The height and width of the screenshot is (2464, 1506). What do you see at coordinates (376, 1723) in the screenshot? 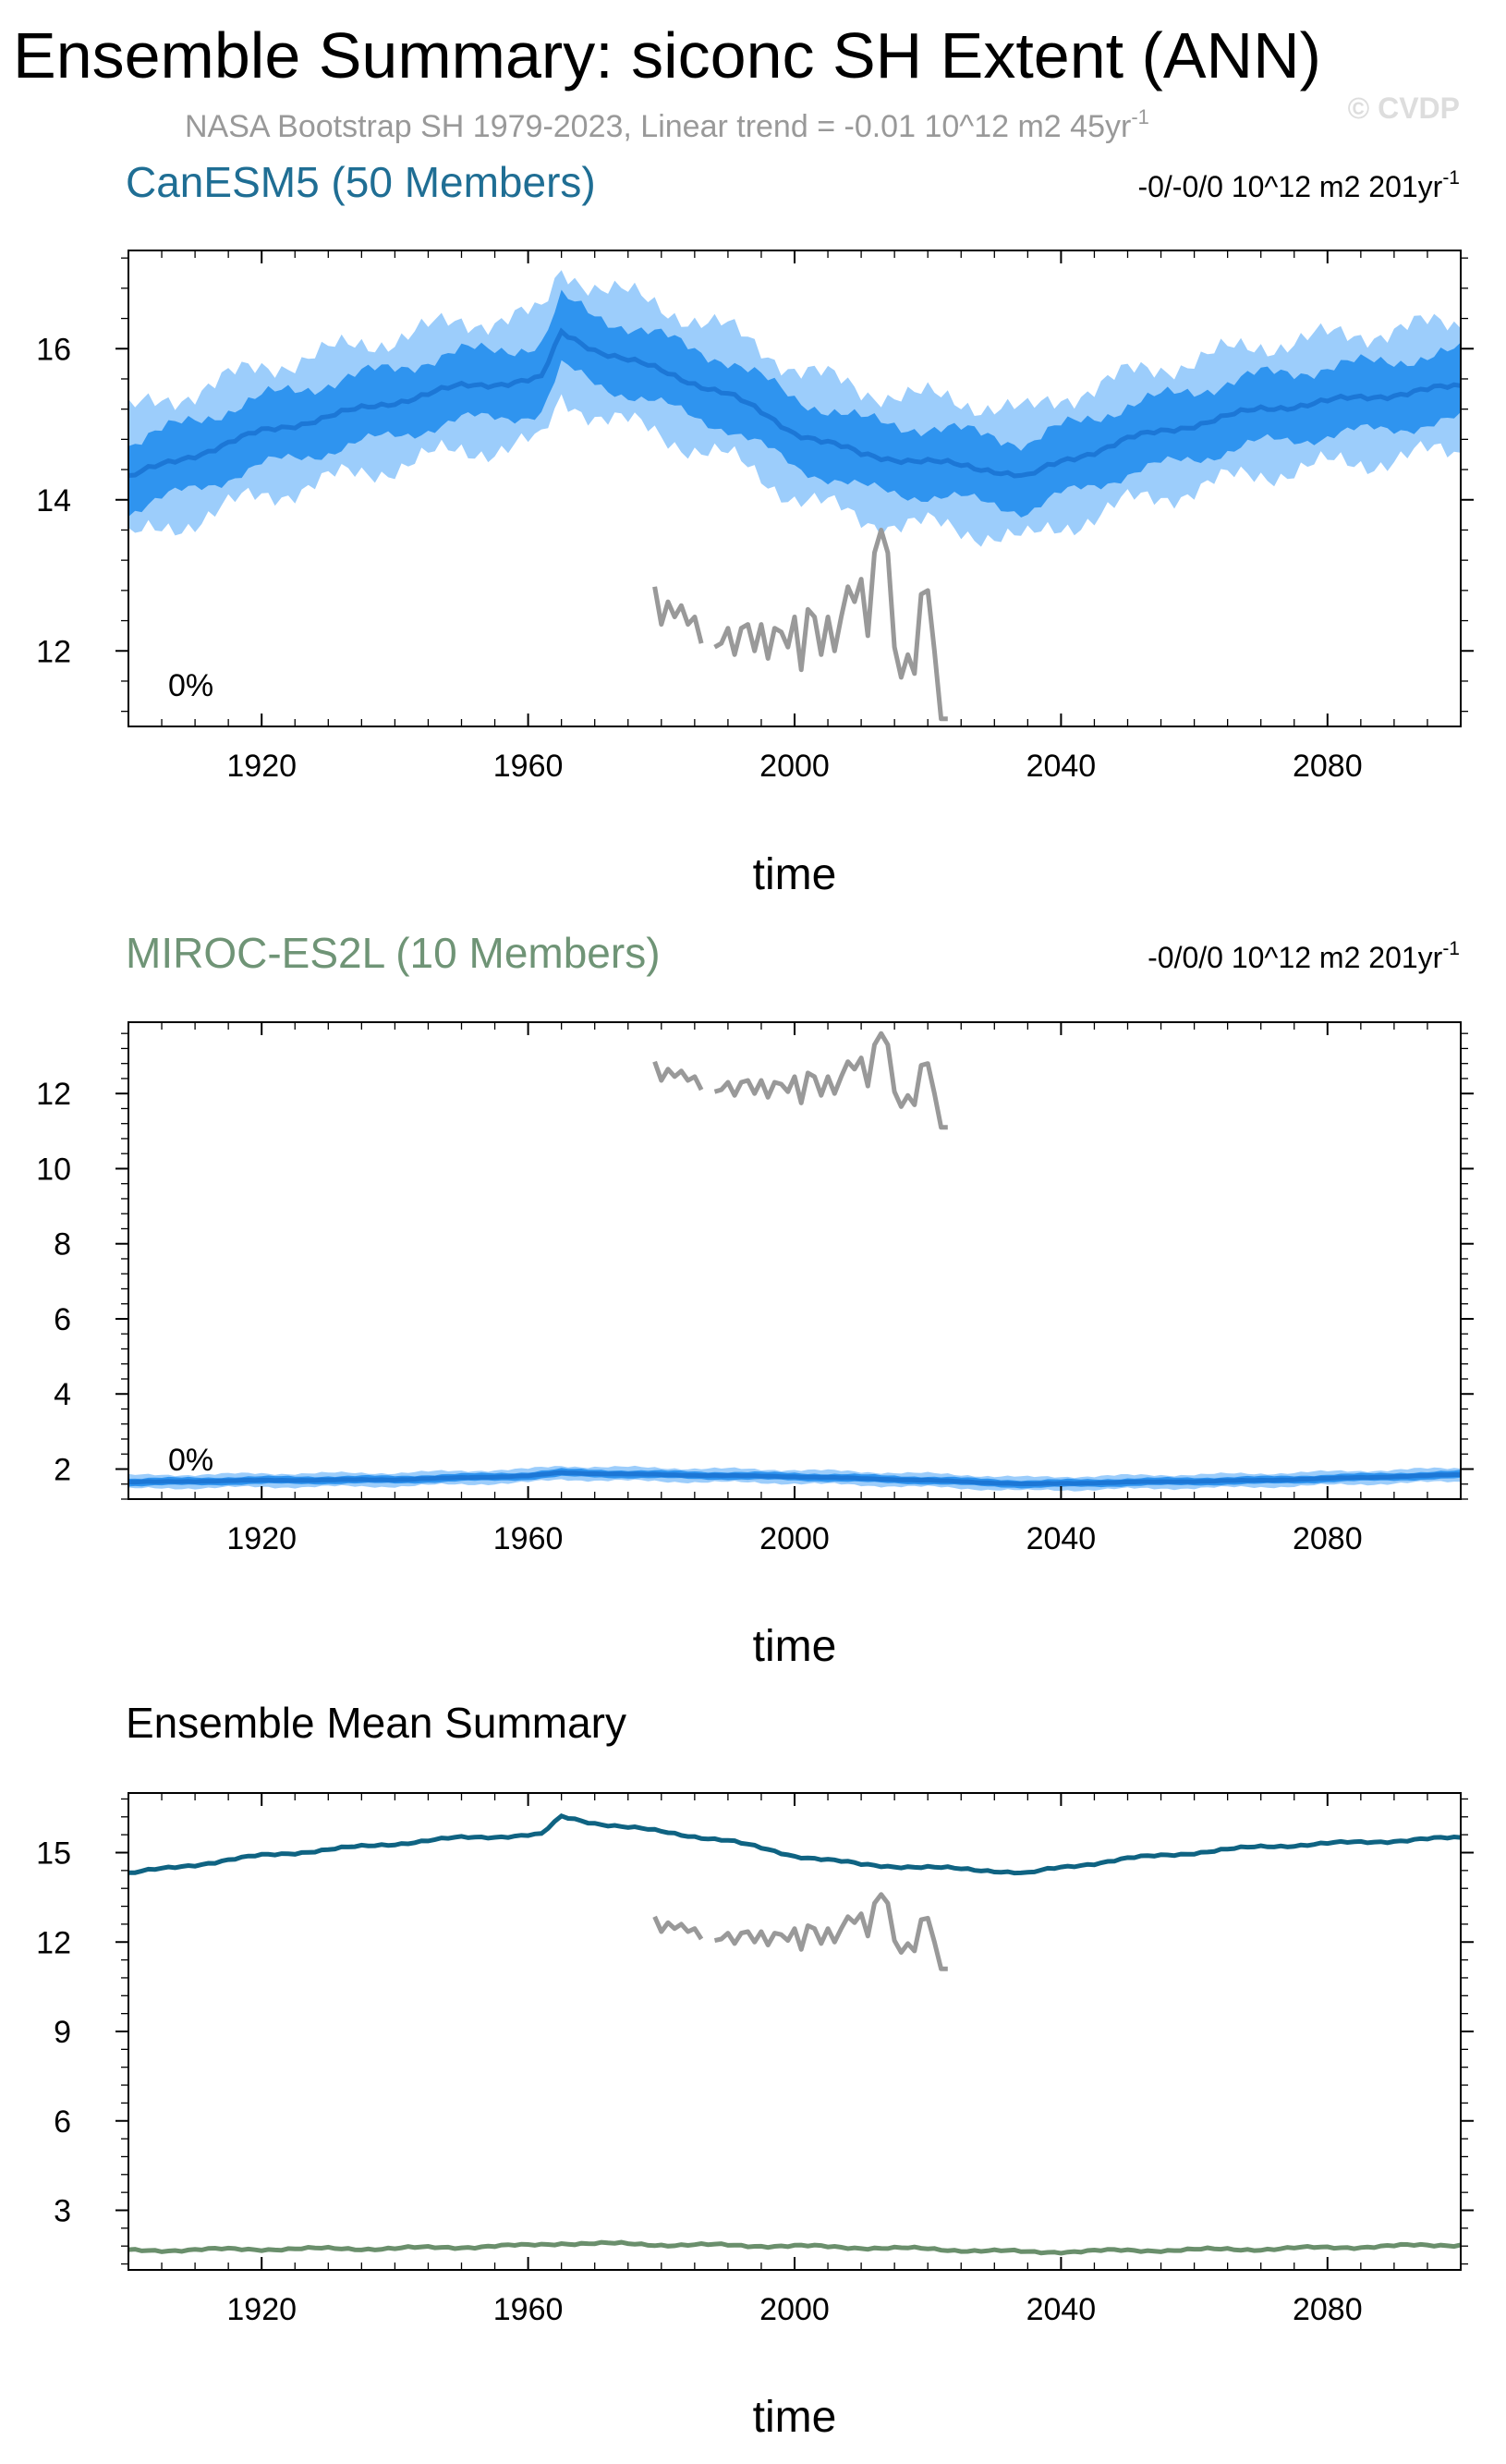
I see `panel-title-ensemble-mean: Ensemble Mean Summary` at bounding box center [376, 1723].